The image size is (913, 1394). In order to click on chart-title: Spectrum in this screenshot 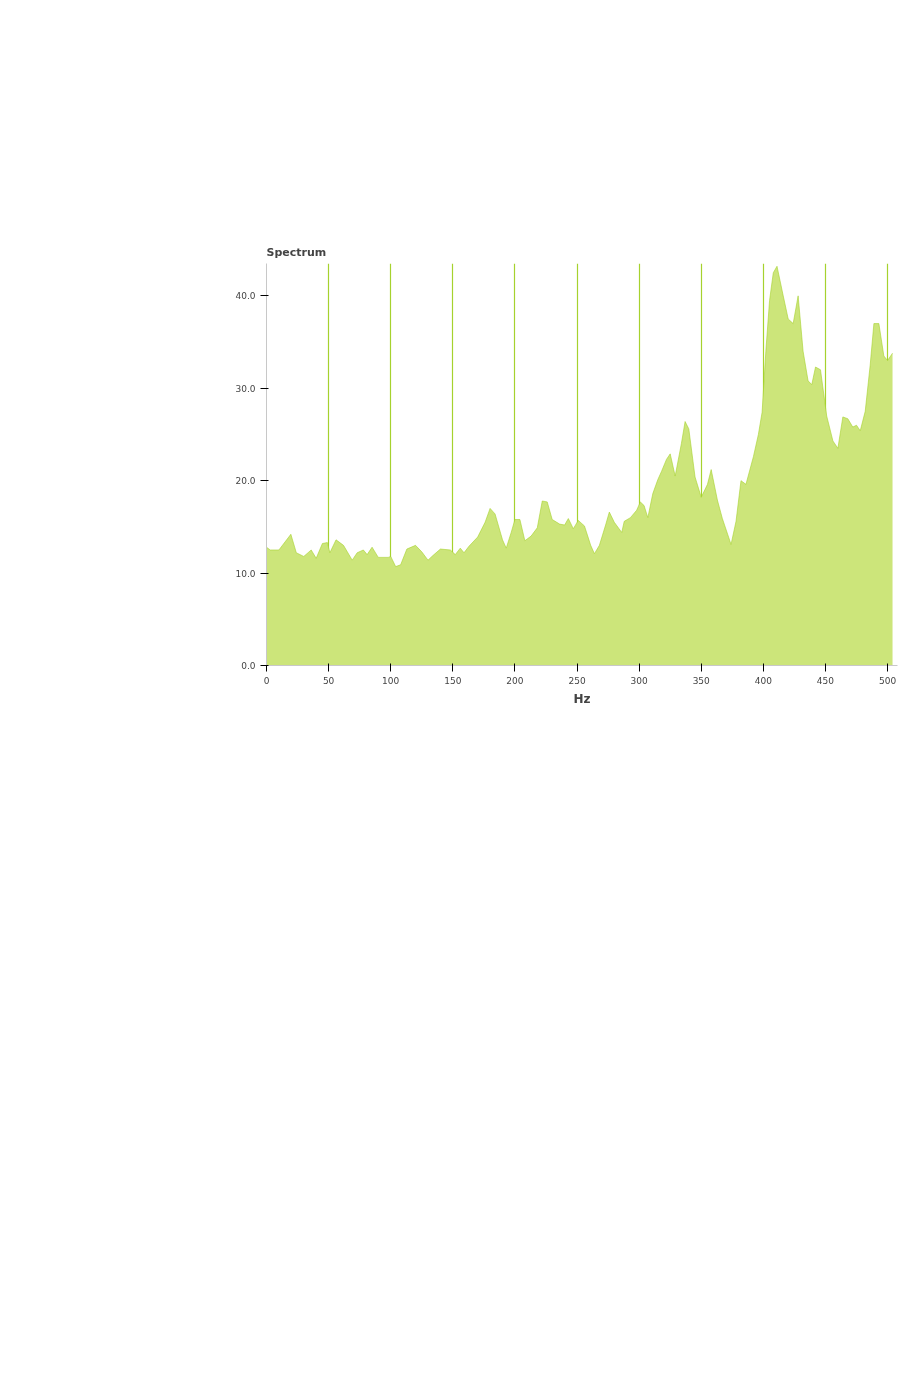, I will do `click(296, 252)`.